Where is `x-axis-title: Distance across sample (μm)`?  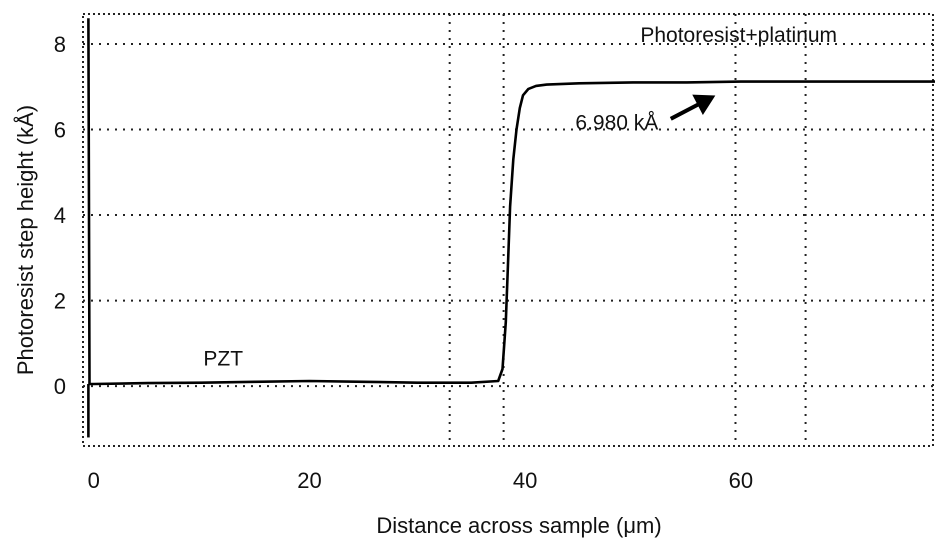
x-axis-title: Distance across sample (μm) is located at coordinates (518, 525).